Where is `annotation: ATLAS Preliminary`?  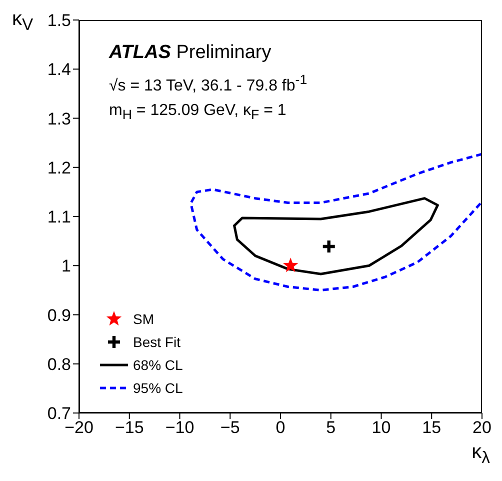
annotation: ATLAS Preliminary is located at coordinates (190, 53).